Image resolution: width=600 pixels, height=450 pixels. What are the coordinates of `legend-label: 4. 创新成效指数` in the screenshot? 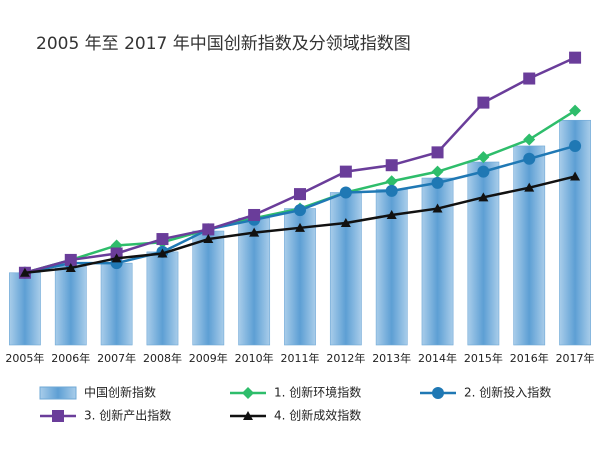 It's located at (317, 415).